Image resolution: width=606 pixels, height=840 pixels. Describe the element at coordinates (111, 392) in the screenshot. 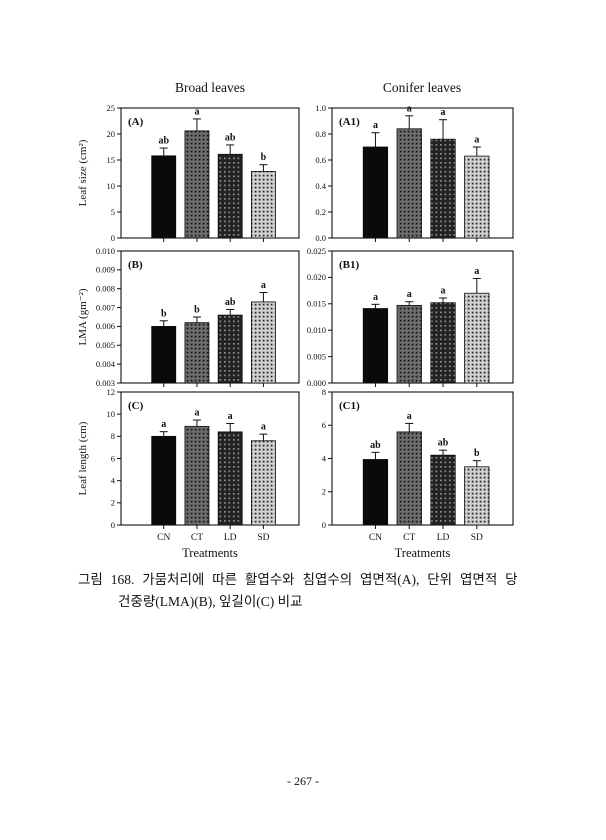

I see `svg-text: 12` at that location.